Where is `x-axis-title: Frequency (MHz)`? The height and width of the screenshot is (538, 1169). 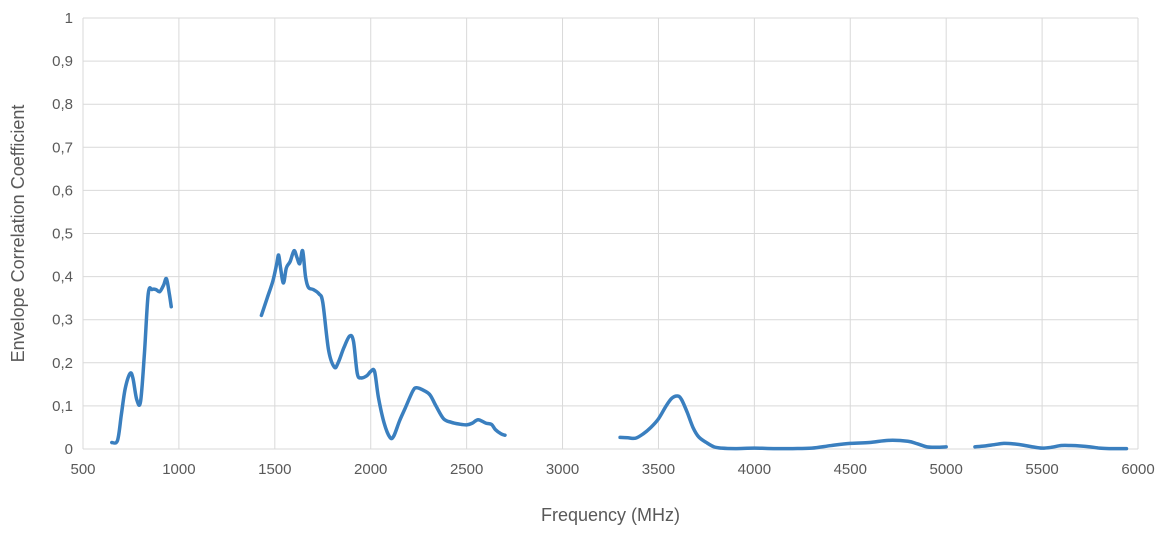
x-axis-title: Frequency (MHz) is located at coordinates (610, 515).